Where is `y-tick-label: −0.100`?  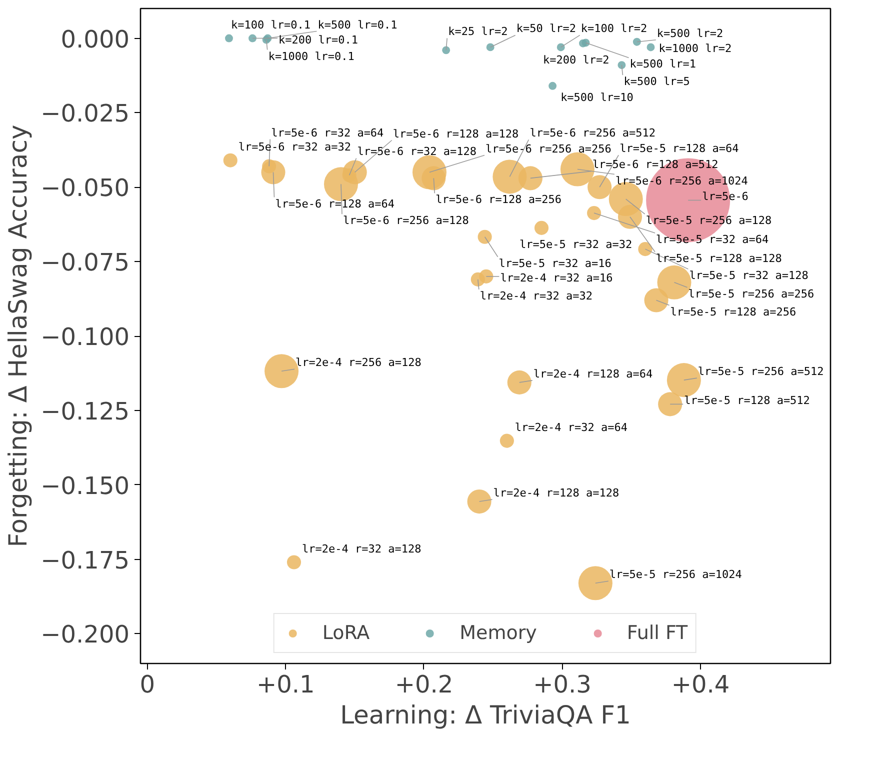 y-tick-label: −0.100 is located at coordinates (85, 337).